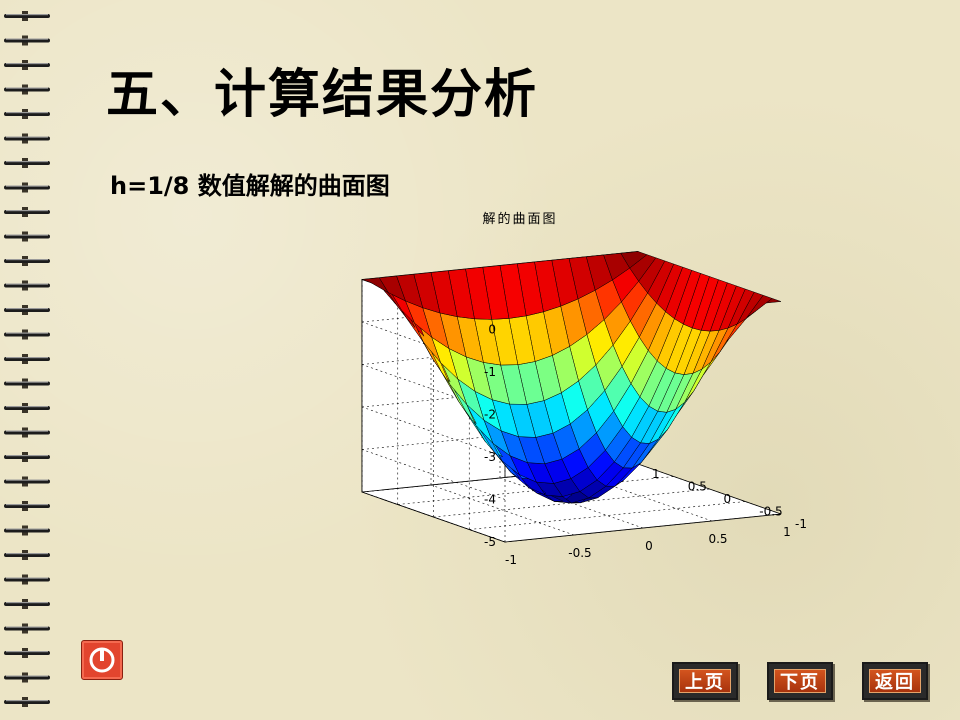 The height and width of the screenshot is (720, 960). Describe the element at coordinates (728, 499) in the screenshot. I see `y-tick-label: 0` at that location.